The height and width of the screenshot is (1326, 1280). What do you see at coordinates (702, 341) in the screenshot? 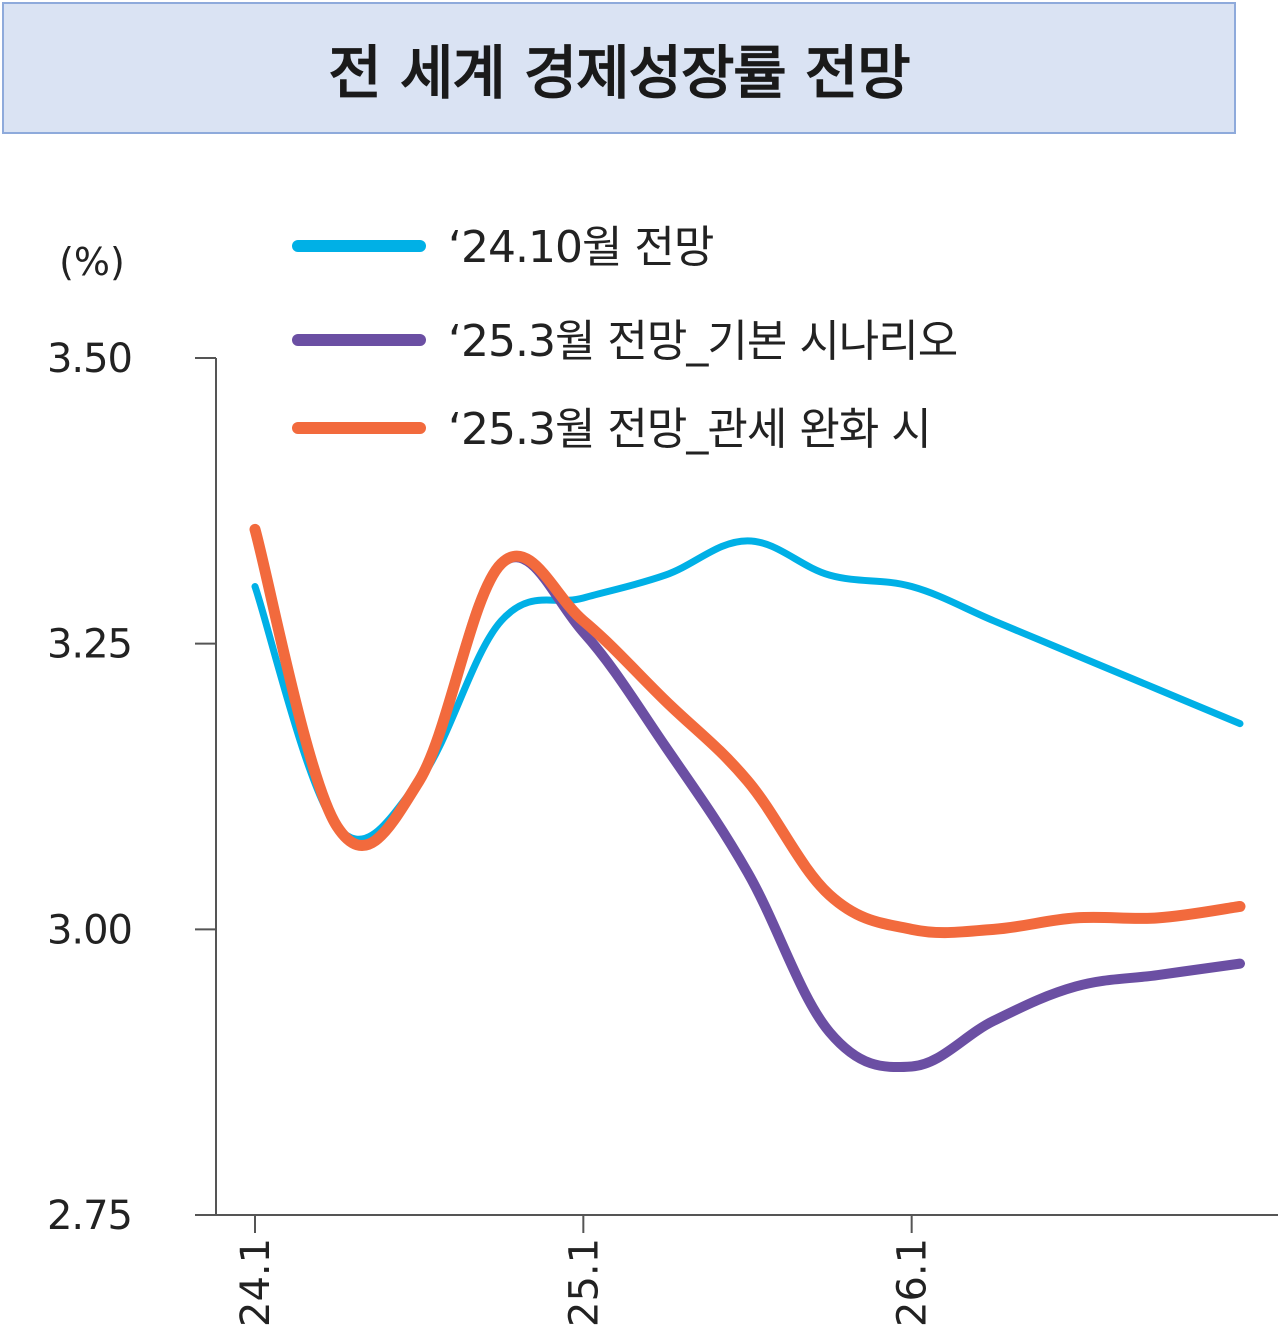
I see `legend-label-2: ‘25.3월 전망_기본 시나리오` at bounding box center [702, 341].